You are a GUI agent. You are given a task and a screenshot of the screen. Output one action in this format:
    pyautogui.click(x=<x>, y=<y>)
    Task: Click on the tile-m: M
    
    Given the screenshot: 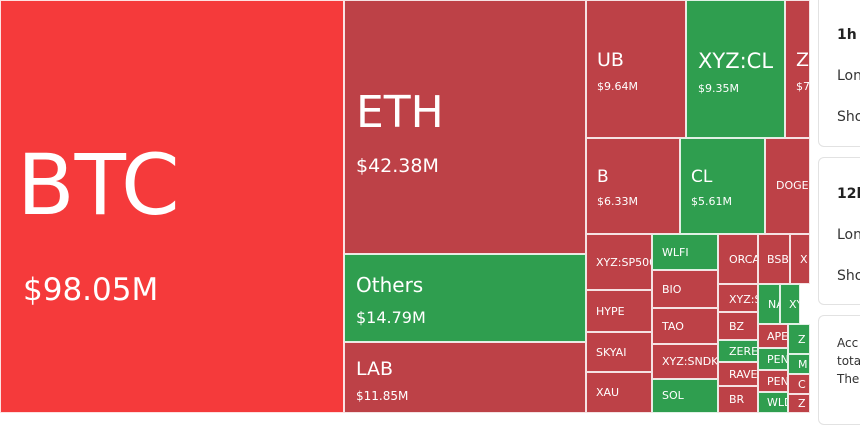 What is the action you would take?
    pyautogui.click(x=799, y=364)
    